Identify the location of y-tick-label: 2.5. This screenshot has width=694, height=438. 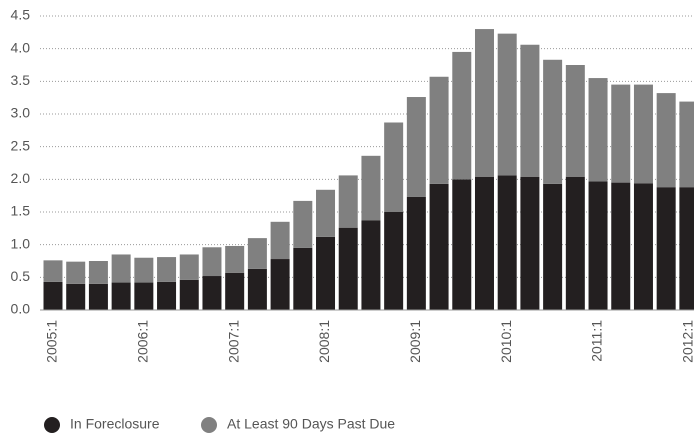
(21, 145).